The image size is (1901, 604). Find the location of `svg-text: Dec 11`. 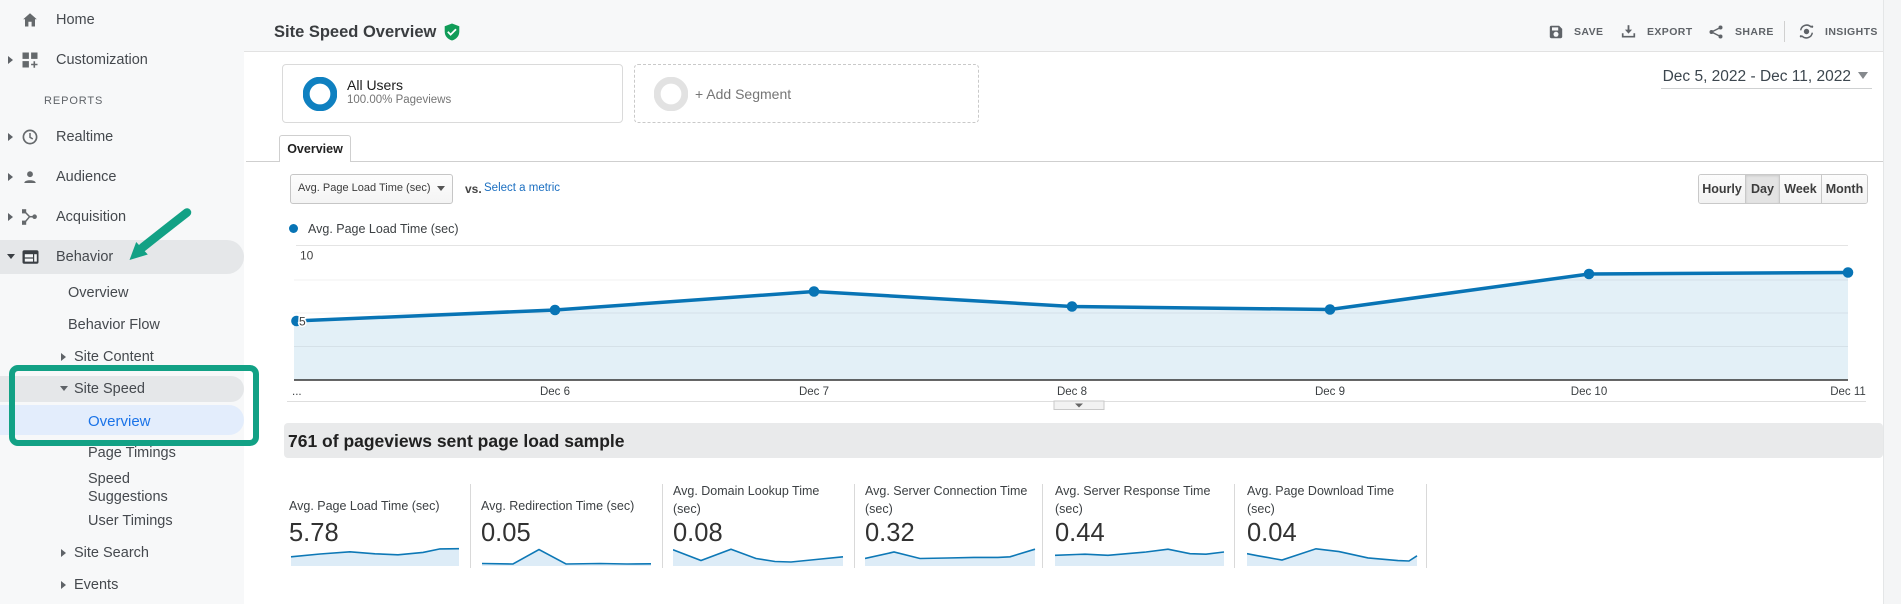

svg-text: Dec 11 is located at coordinates (1848, 392).